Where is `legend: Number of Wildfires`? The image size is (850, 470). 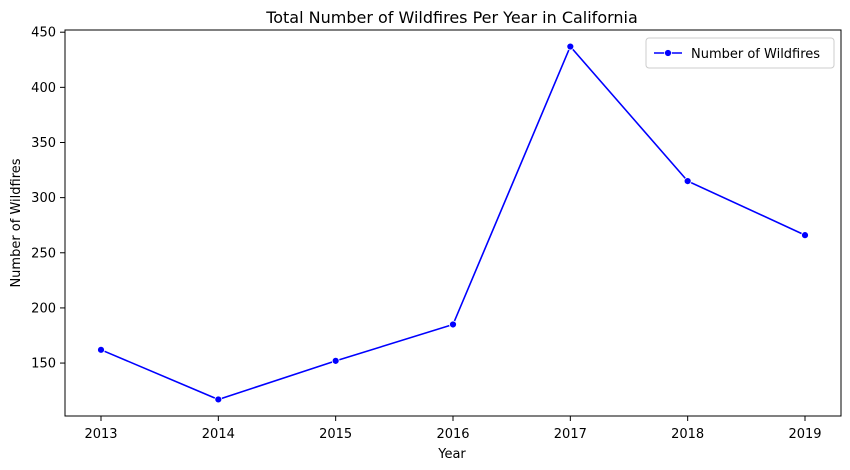
legend: Number of Wildfires is located at coordinates (740, 53).